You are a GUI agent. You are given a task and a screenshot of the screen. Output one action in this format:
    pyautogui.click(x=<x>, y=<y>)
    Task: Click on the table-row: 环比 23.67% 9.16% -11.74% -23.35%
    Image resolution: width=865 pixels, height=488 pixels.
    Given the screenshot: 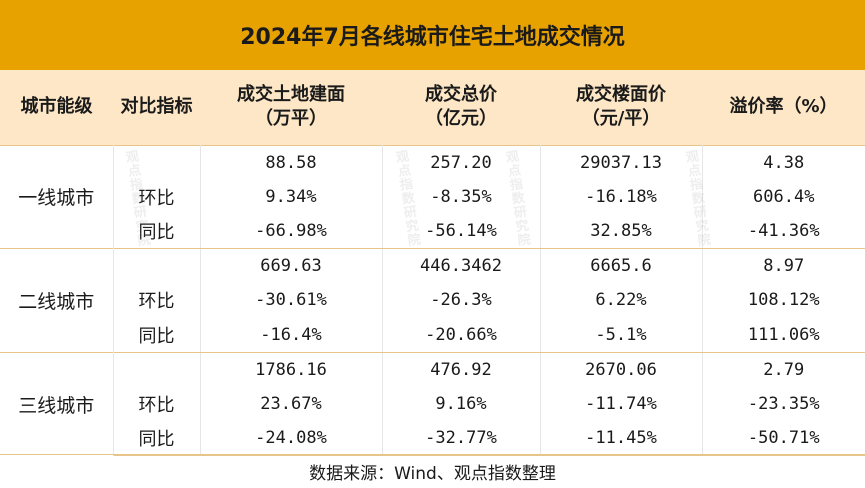 What is the action you would take?
    pyautogui.click(x=432, y=403)
    